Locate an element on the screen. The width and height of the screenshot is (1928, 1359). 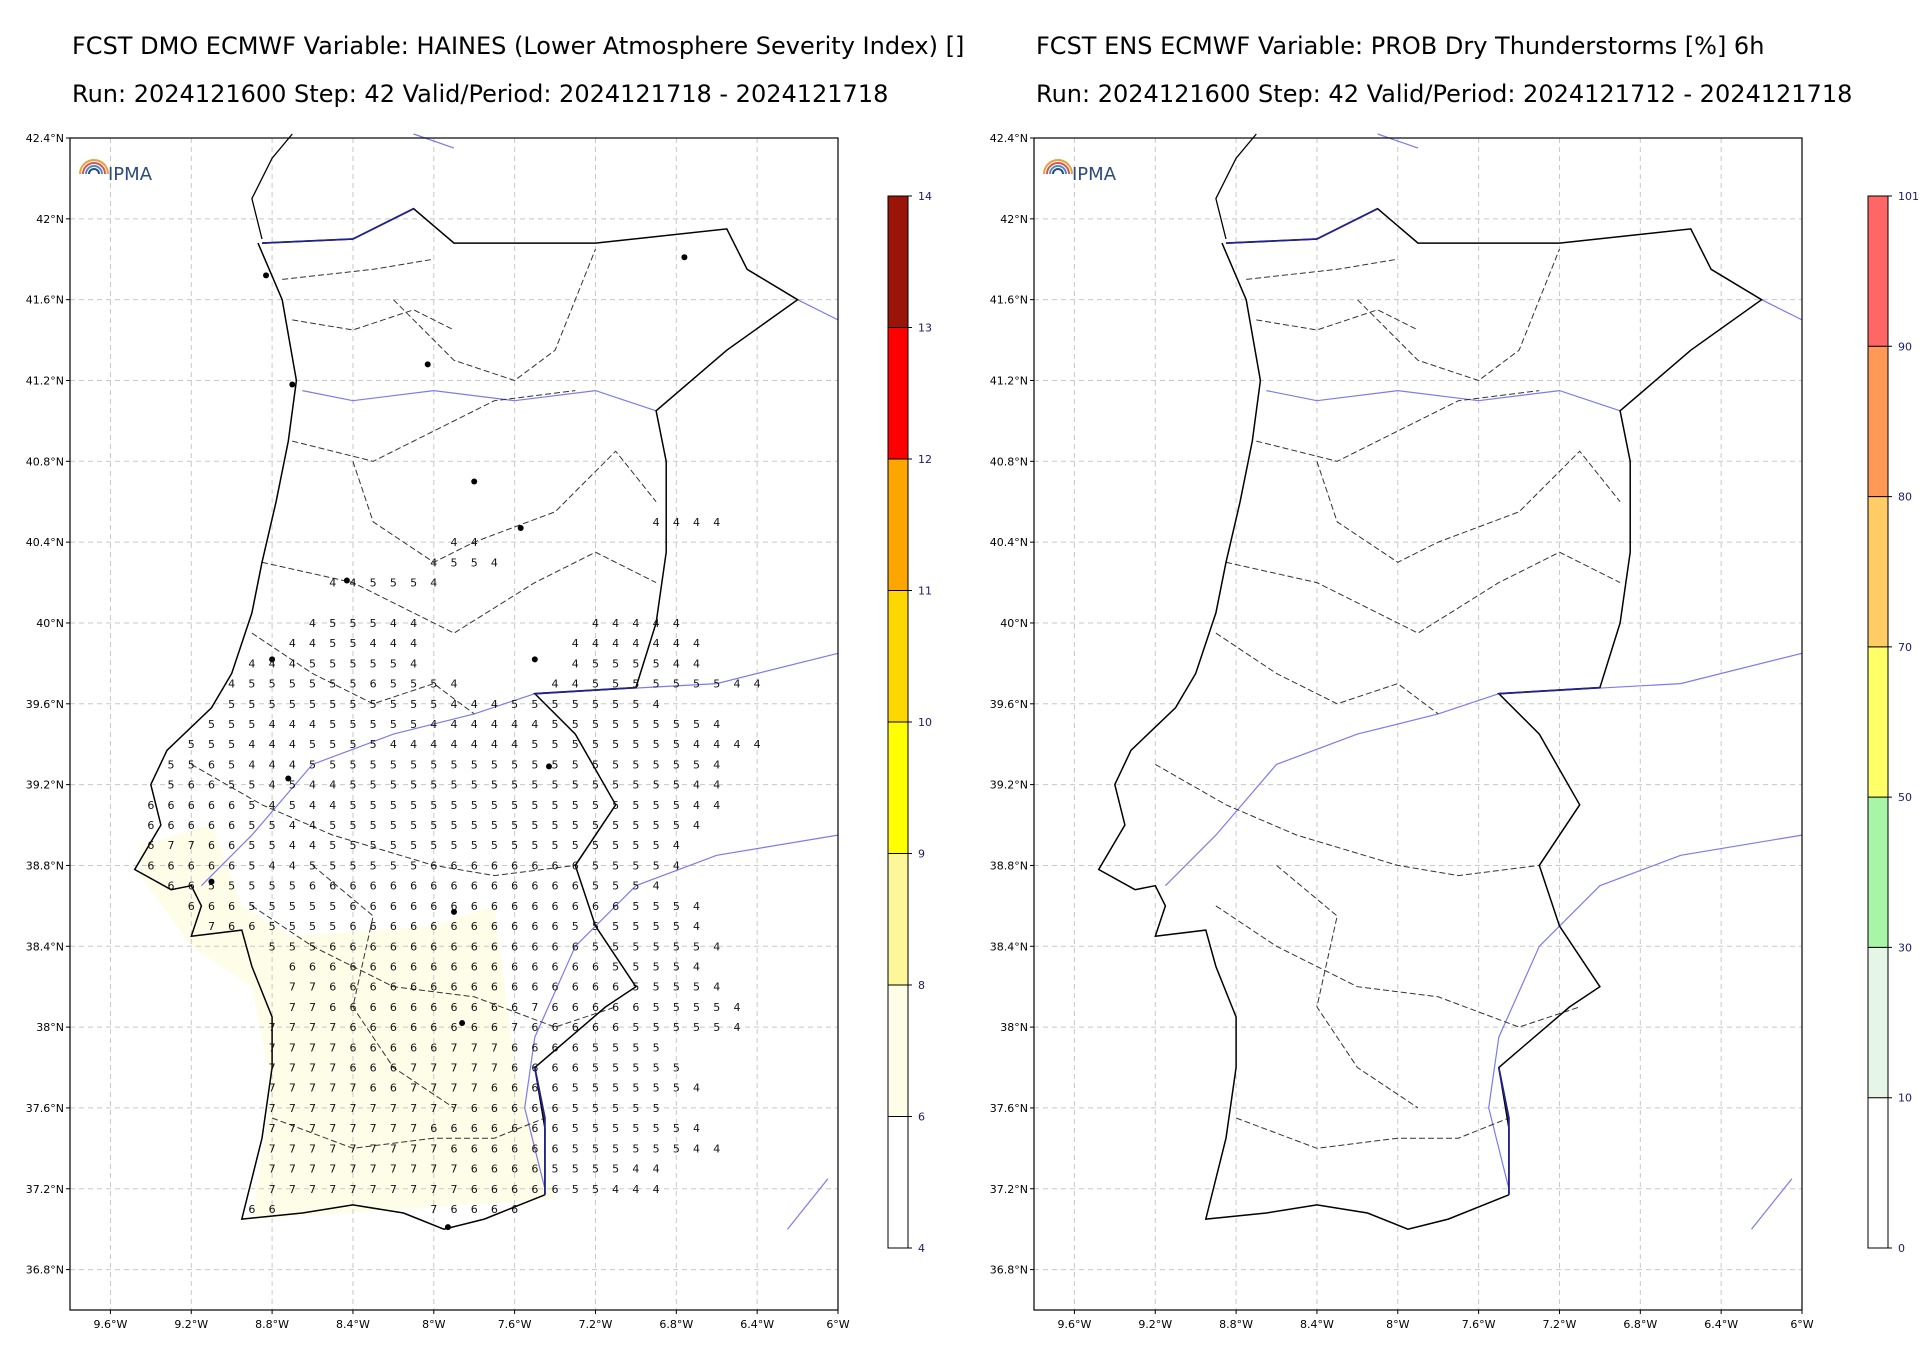
lon-tick-label: 9.6°W is located at coordinates (1074, 1324).